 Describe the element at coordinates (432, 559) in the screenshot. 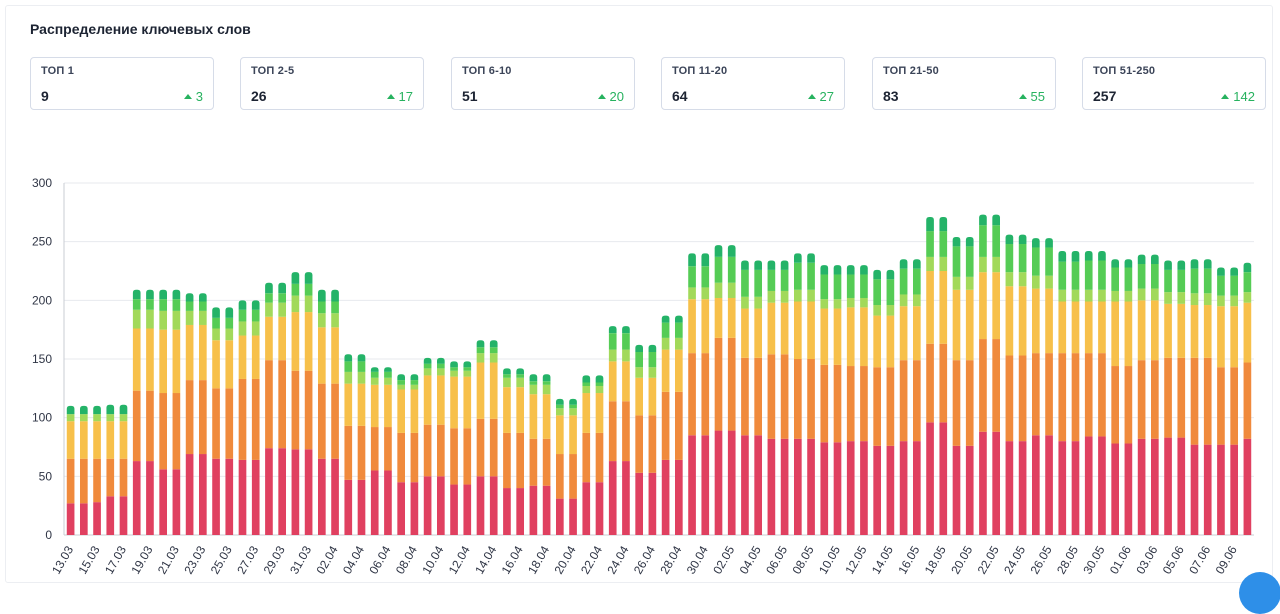

I see `x-tick-label: 10.04` at that location.